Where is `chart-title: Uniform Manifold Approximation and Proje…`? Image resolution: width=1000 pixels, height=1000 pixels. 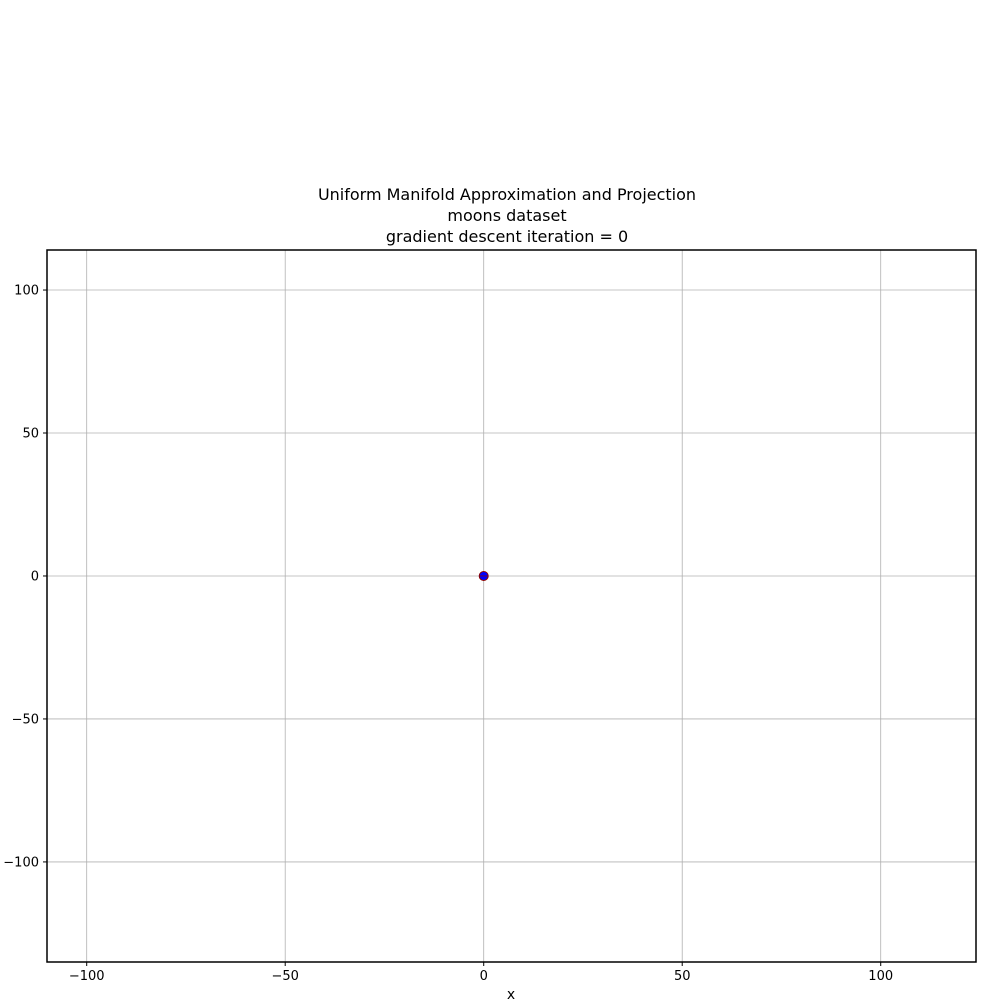
chart-title: Uniform Manifold Approximation and Proje… is located at coordinates (507, 215).